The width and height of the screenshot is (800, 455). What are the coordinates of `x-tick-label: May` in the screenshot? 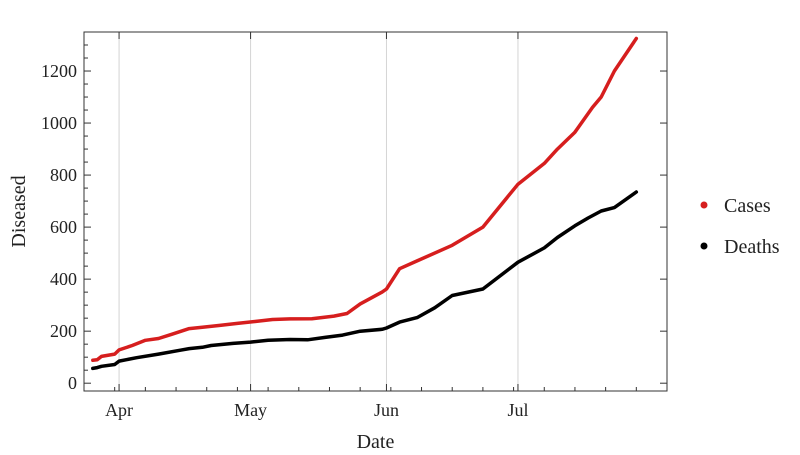 It's located at (250, 410).